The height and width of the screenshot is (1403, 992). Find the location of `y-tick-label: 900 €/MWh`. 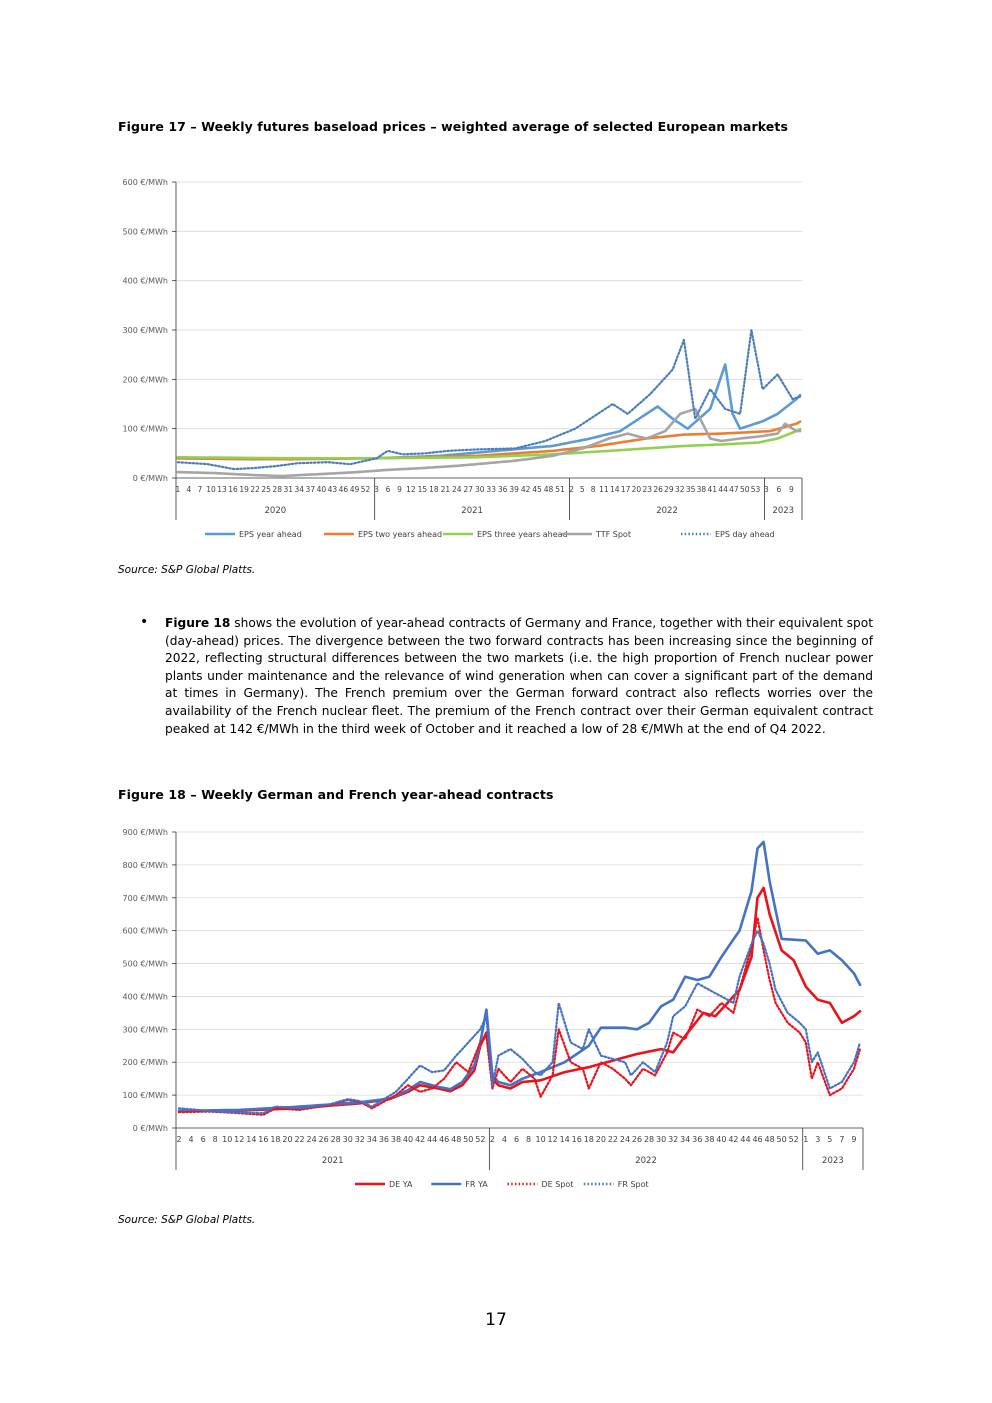

y-tick-label: 900 €/MWh is located at coordinates (145, 832).